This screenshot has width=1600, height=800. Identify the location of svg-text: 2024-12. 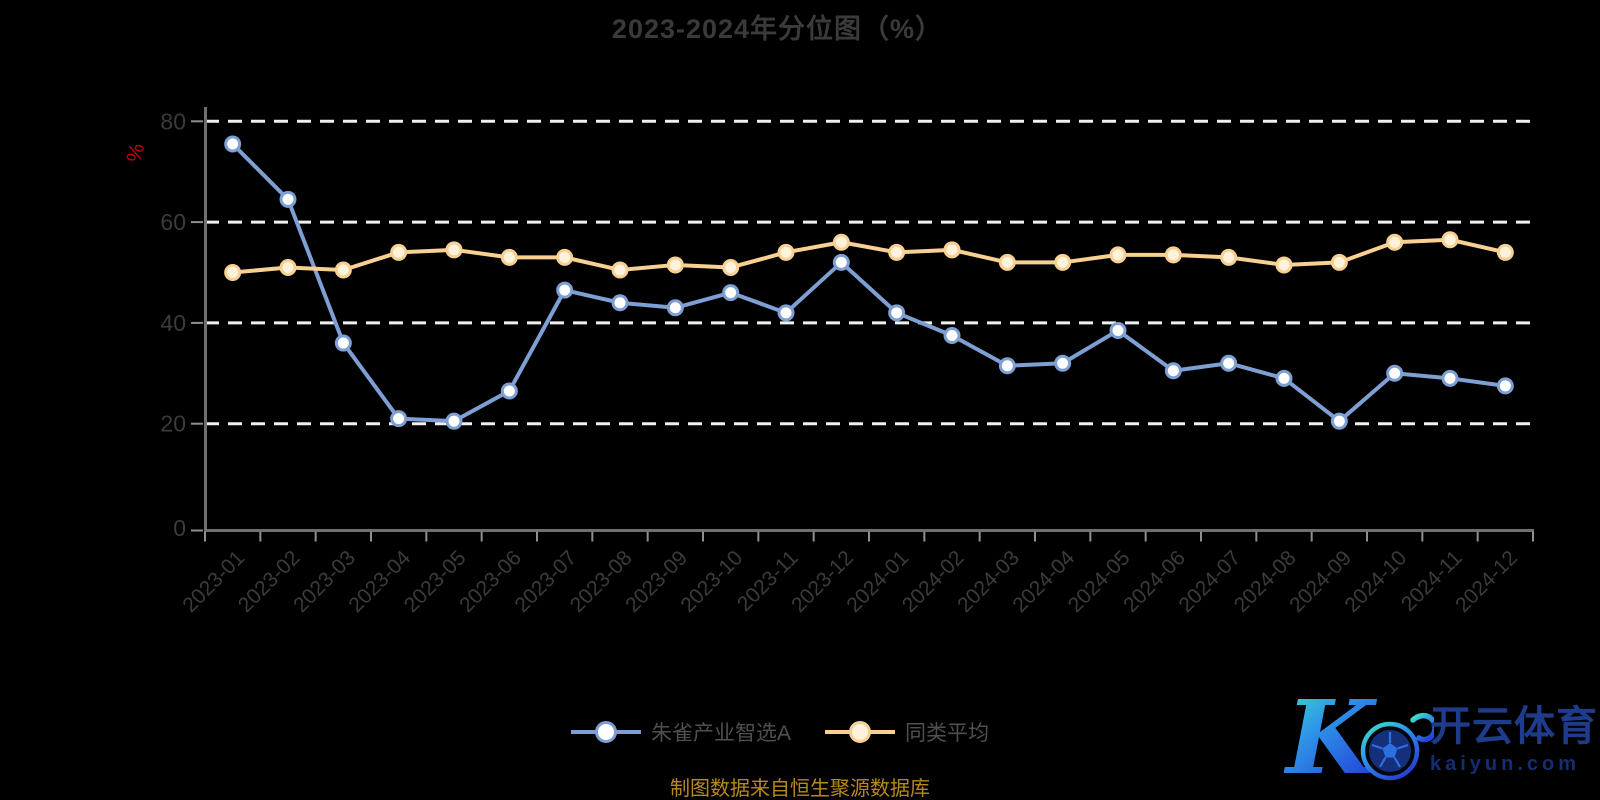
(1486, 581).